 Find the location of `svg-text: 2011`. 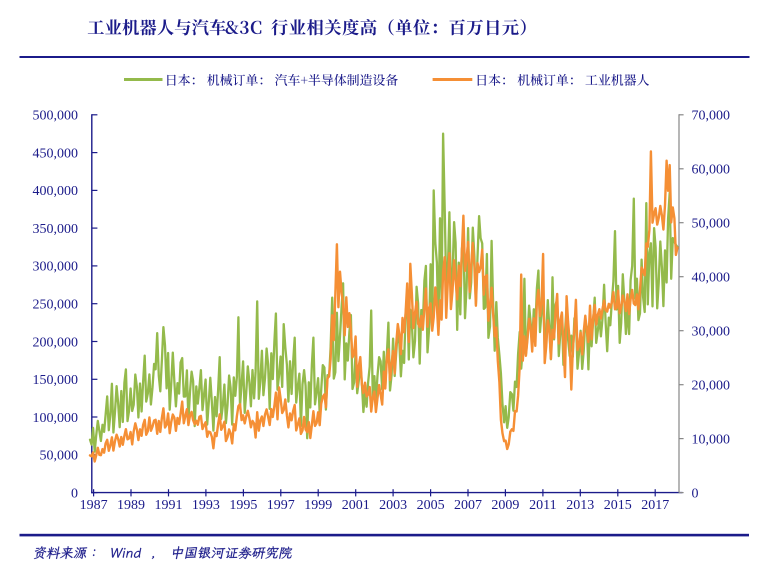

svg-text: 2011 is located at coordinates (542, 505).